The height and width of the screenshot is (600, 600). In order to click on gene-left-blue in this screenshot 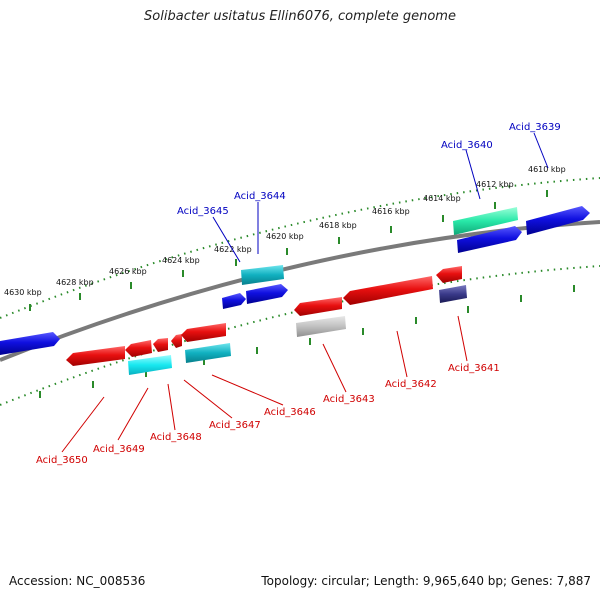, I will do `click(30, 343)`.